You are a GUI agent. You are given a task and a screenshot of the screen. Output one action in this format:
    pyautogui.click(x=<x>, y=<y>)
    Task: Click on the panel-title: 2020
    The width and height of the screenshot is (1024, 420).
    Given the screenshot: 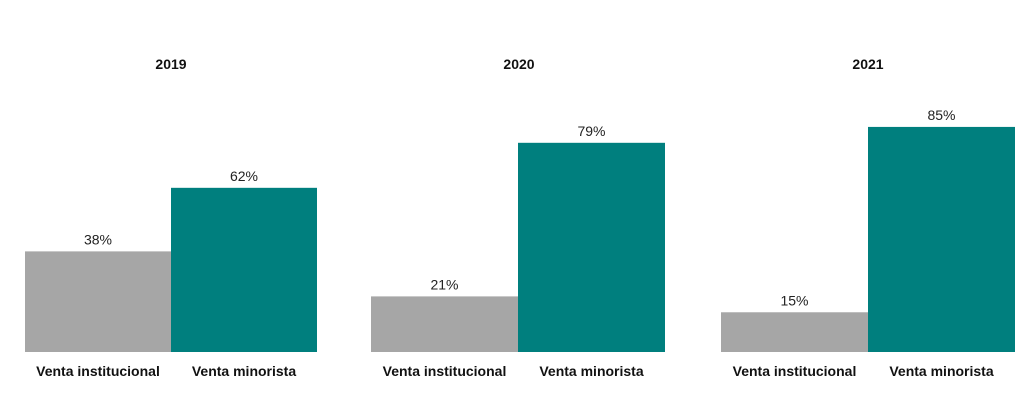 What is the action you would take?
    pyautogui.click(x=518, y=64)
    